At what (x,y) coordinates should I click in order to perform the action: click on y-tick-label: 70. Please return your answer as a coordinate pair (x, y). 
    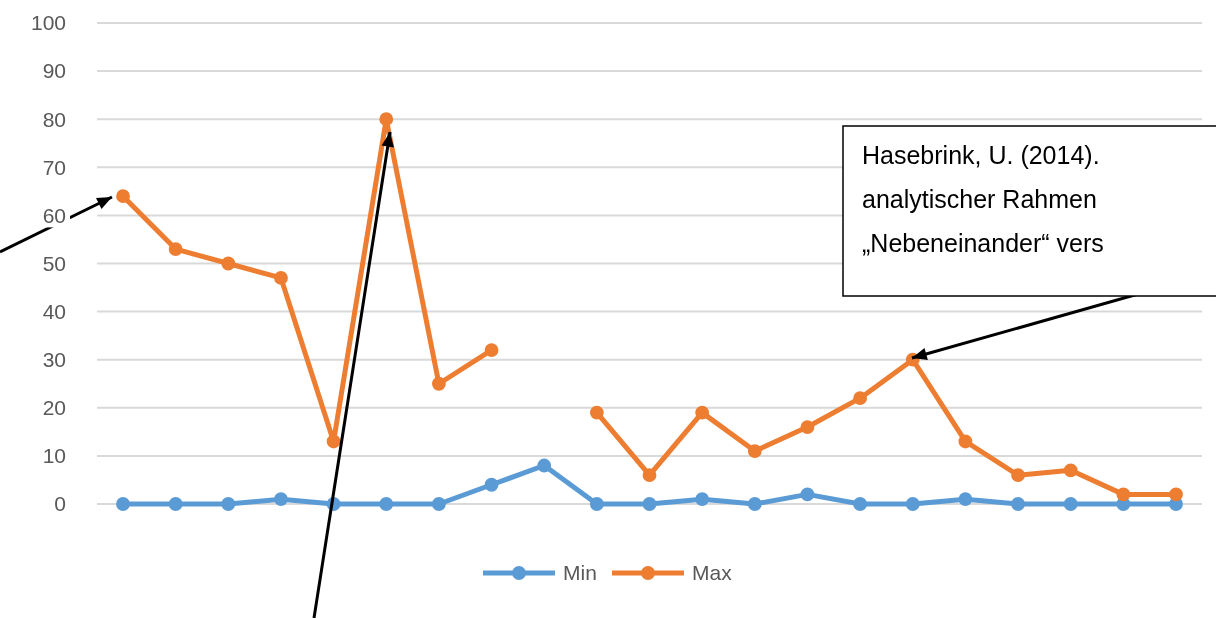
    Looking at the image, I should click on (54, 167).